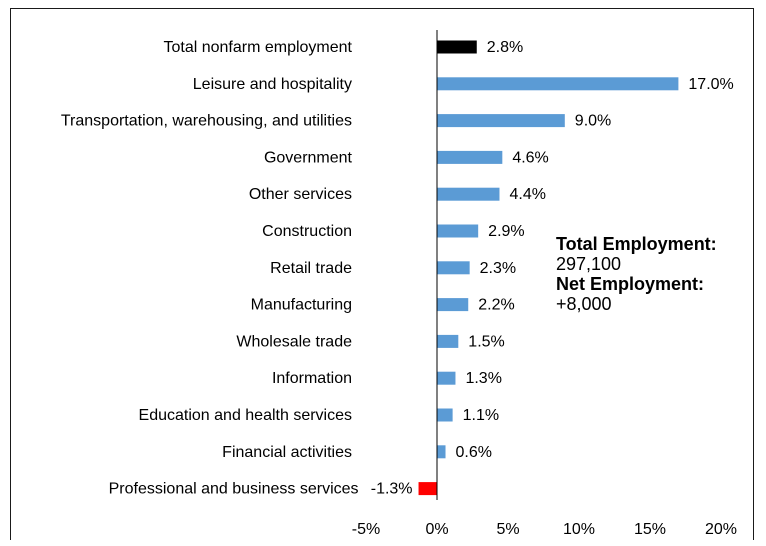 The width and height of the screenshot is (766, 546). I want to click on value-label: 0.6%, so click(474, 452).